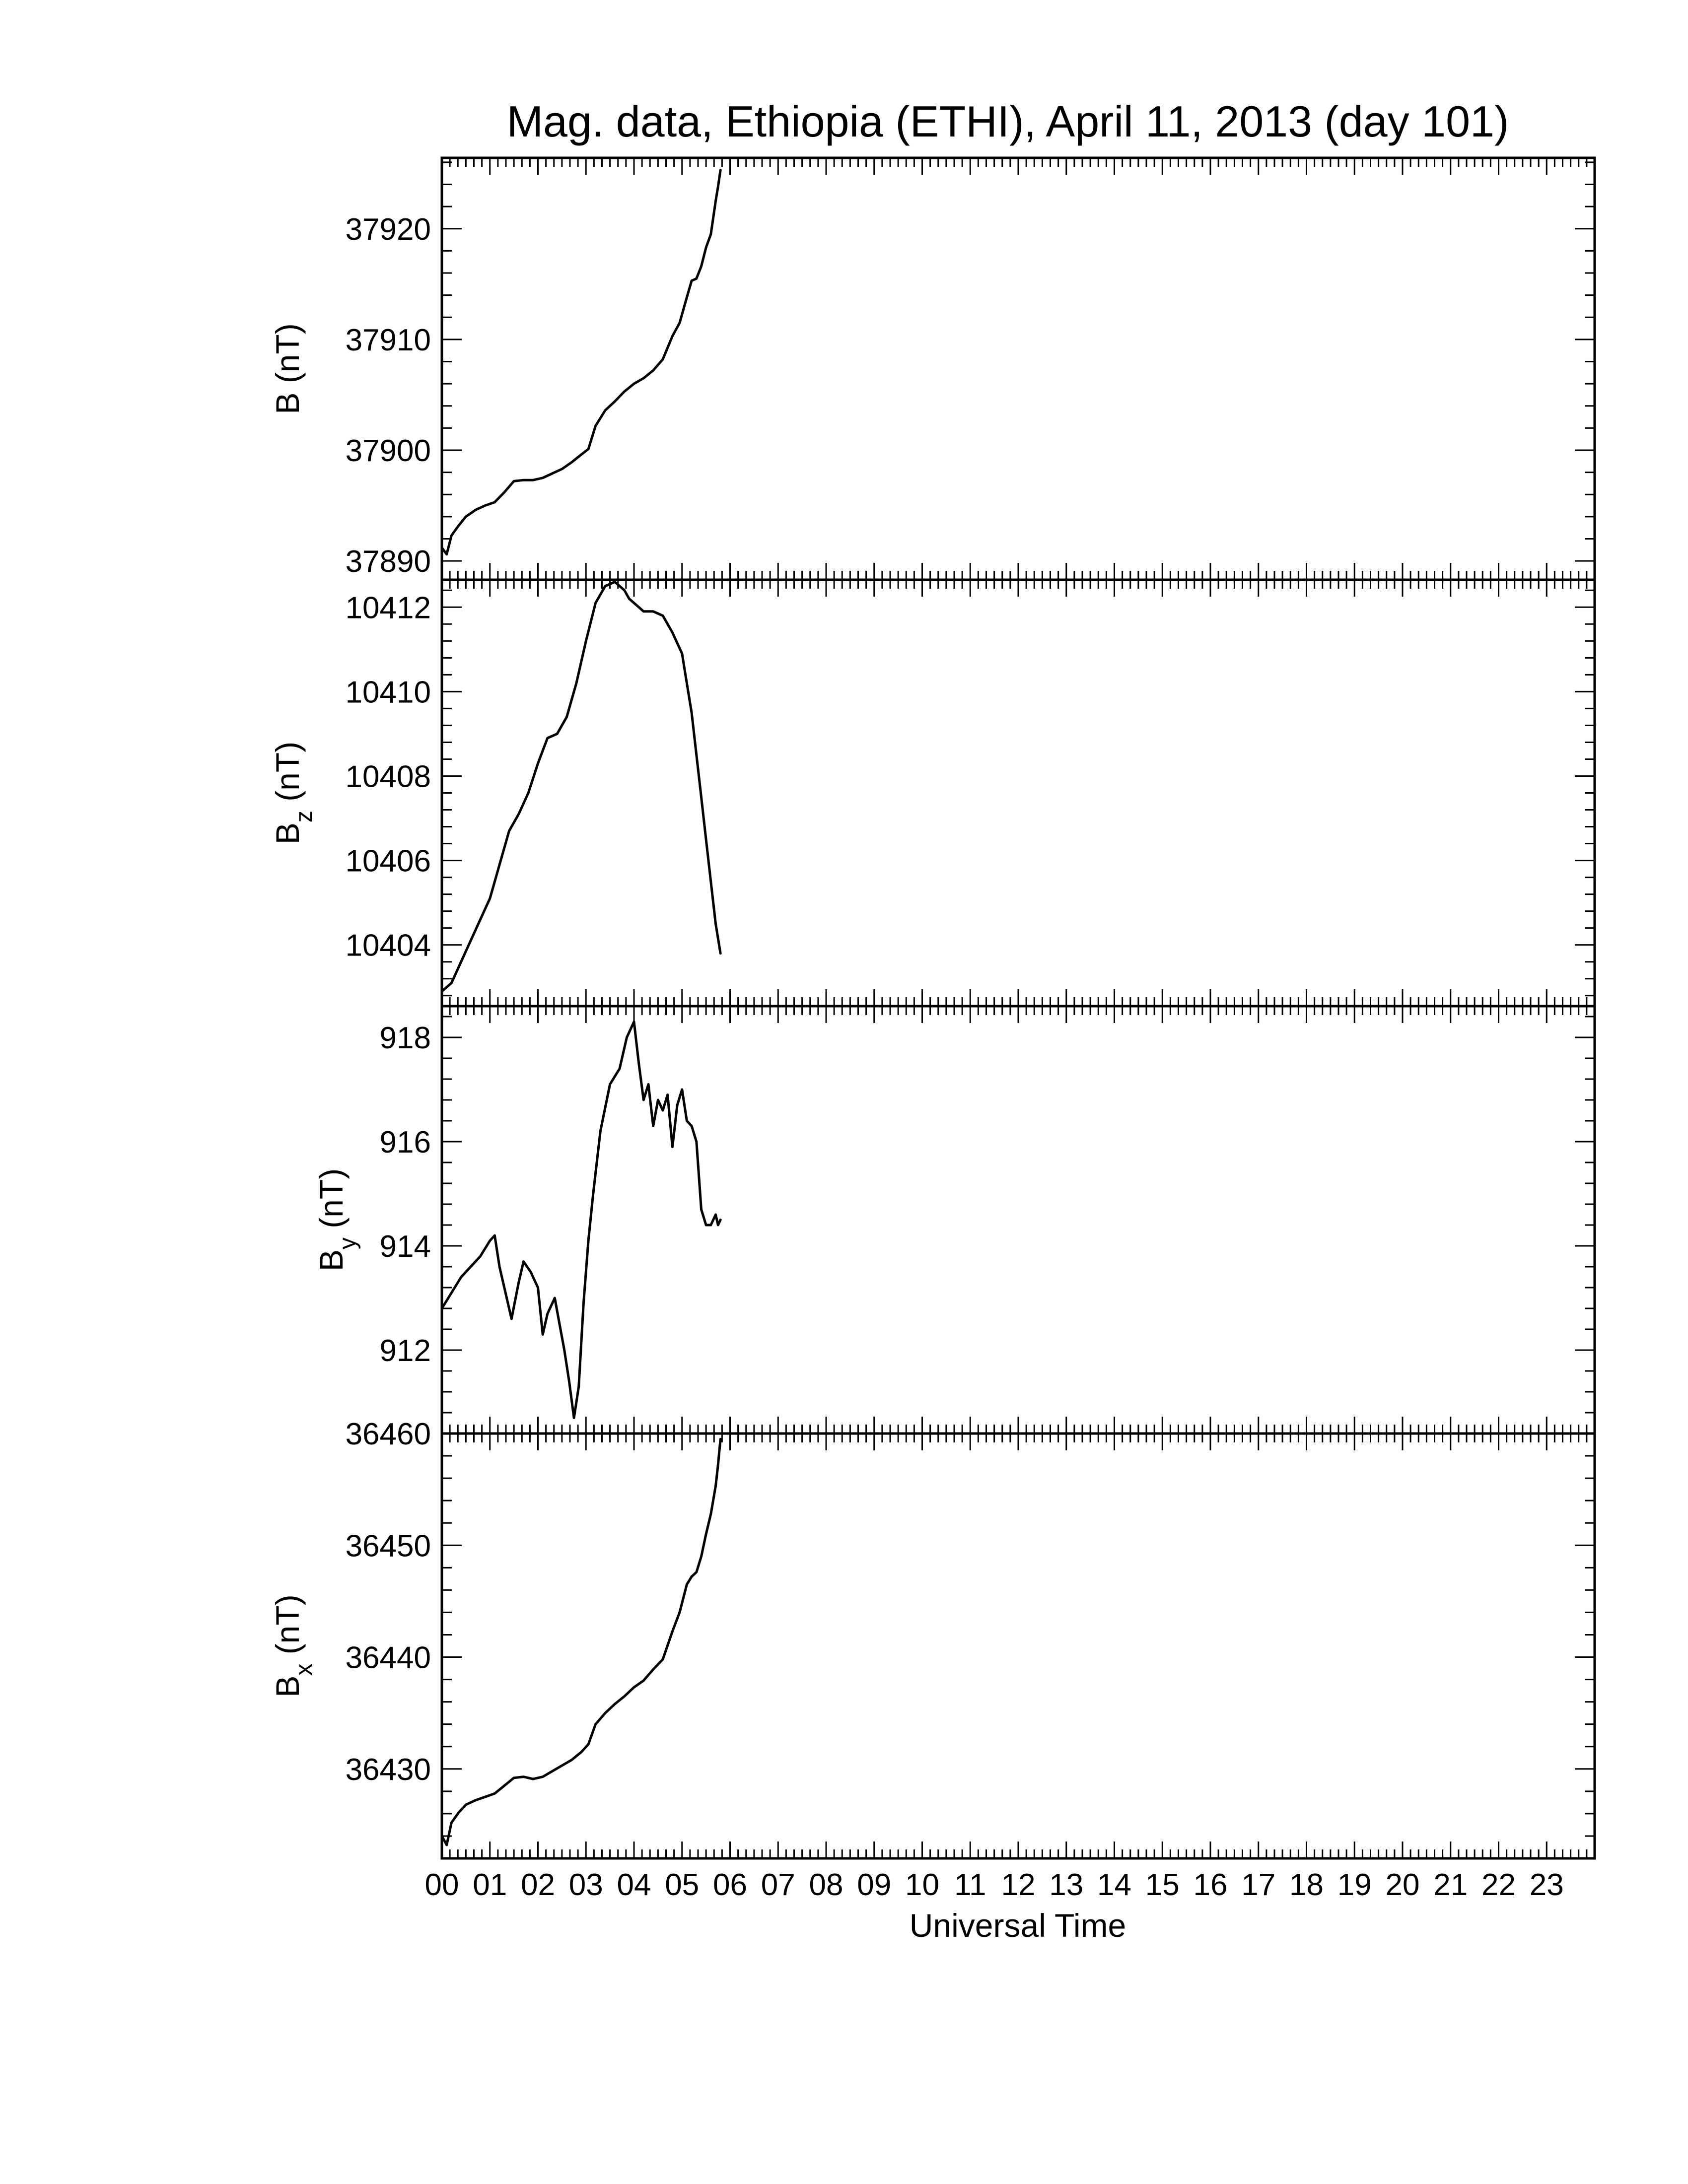  What do you see at coordinates (1018, 1925) in the screenshot?
I see `x-axis-label: Universal Time` at bounding box center [1018, 1925].